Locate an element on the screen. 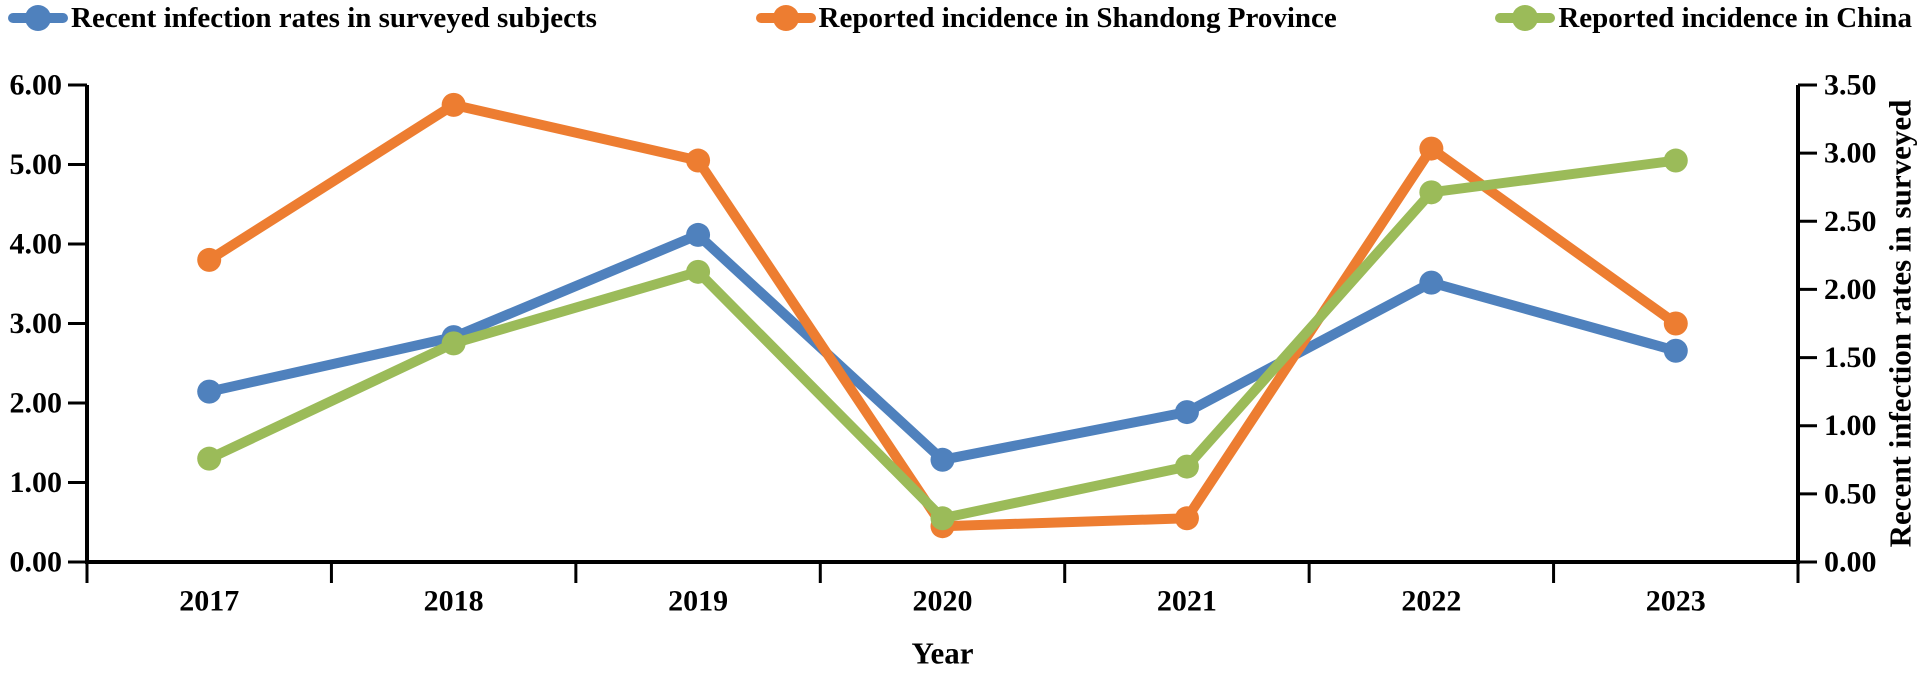 Image resolution: width=1920 pixels, height=673 pixels. data-point-2-2023 is located at coordinates (1675, 160).